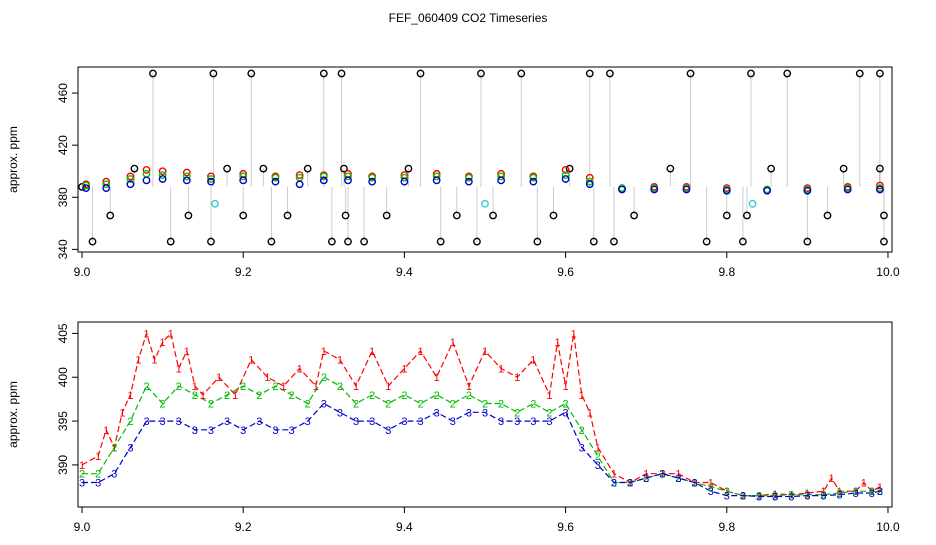 The height and width of the screenshot is (545, 936). Describe the element at coordinates (243, 272) in the screenshot. I see `panel1-x-tick-label: 9.2` at that location.